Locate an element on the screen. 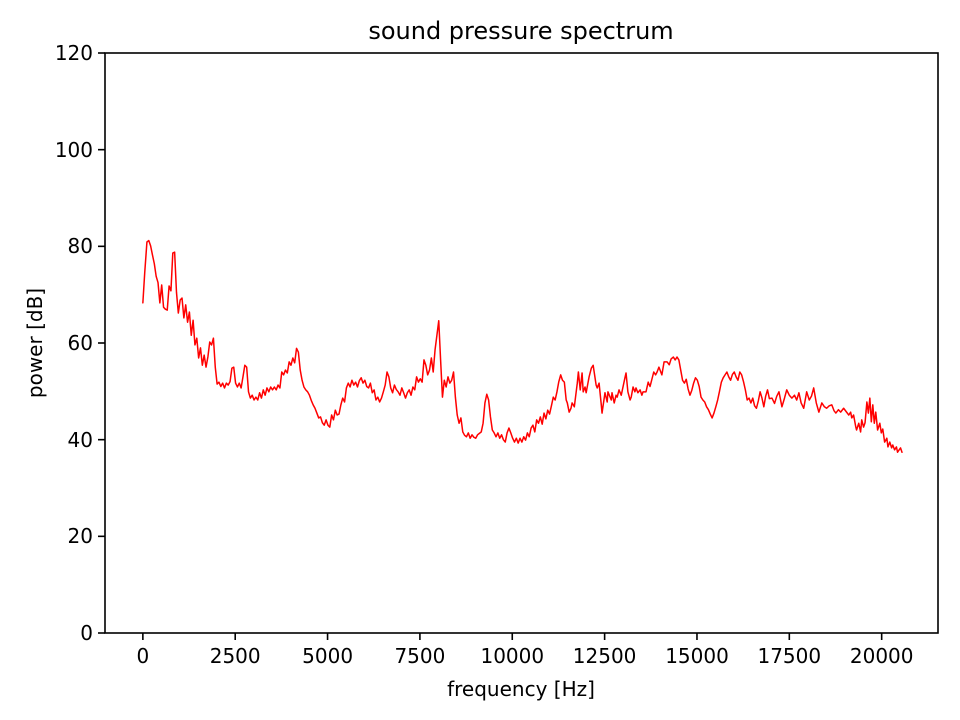  x-tick-label: 12500 is located at coordinates (604, 656).